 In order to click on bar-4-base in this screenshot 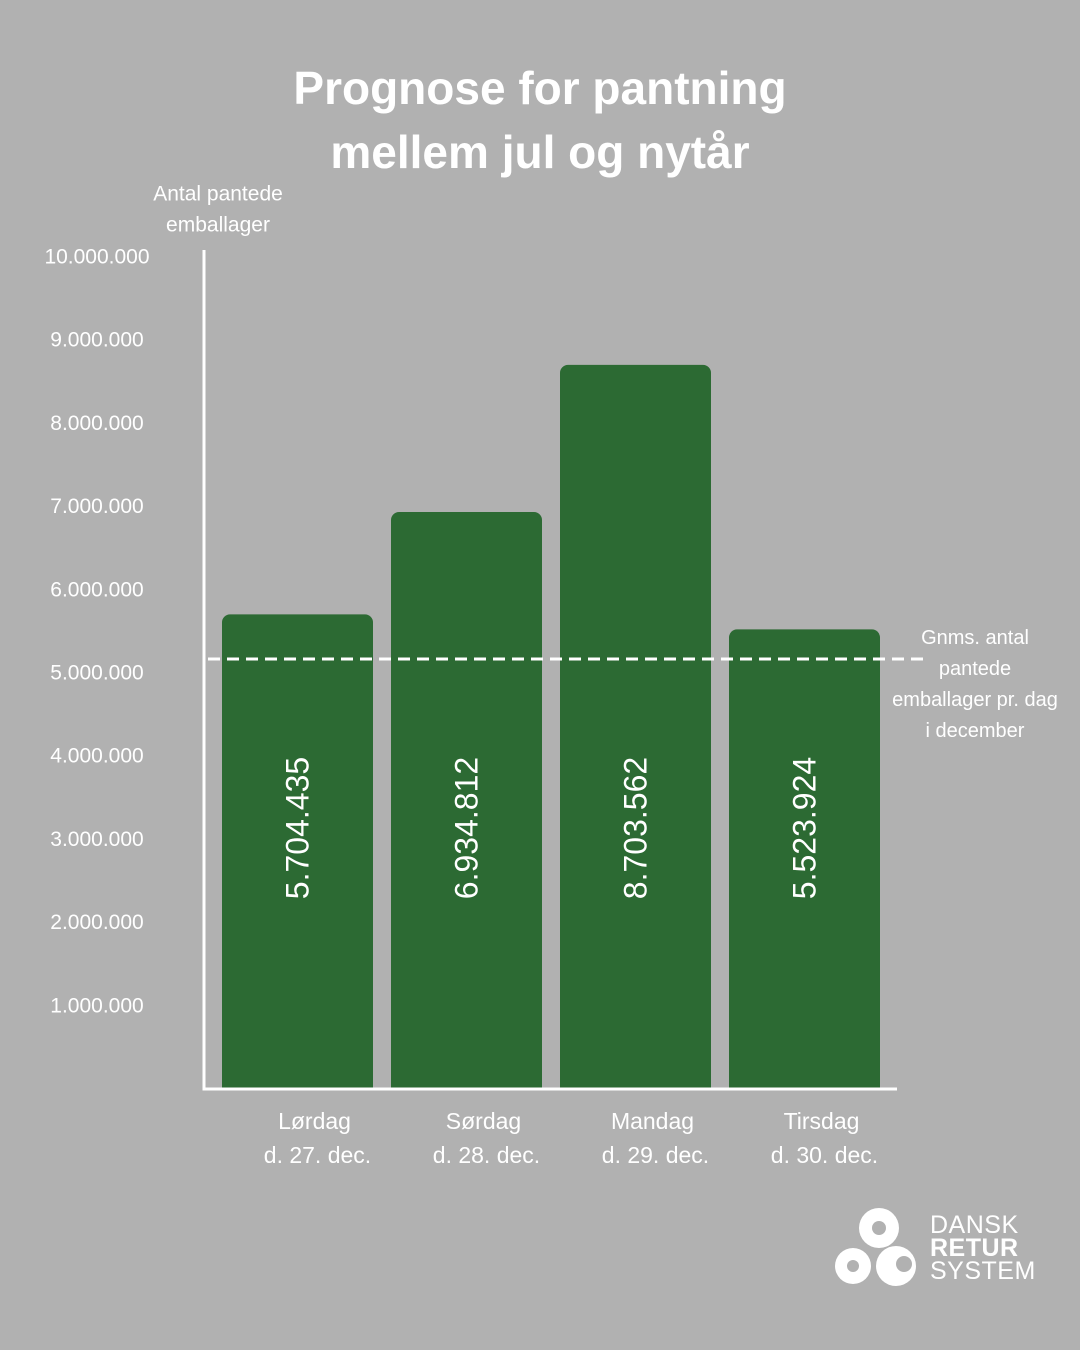, I will do `click(804, 1083)`.